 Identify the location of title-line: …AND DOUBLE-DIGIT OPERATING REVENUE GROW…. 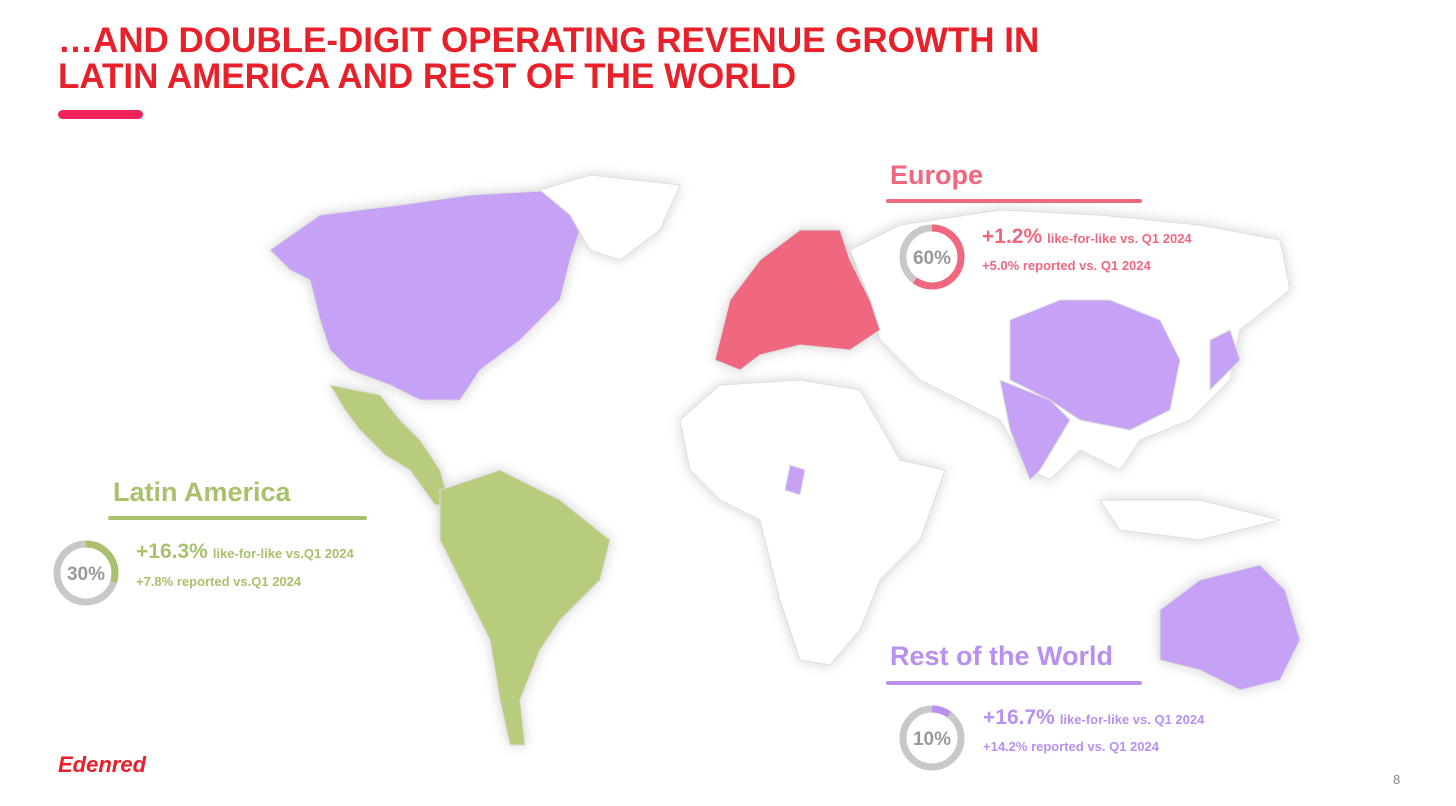
(548, 40).